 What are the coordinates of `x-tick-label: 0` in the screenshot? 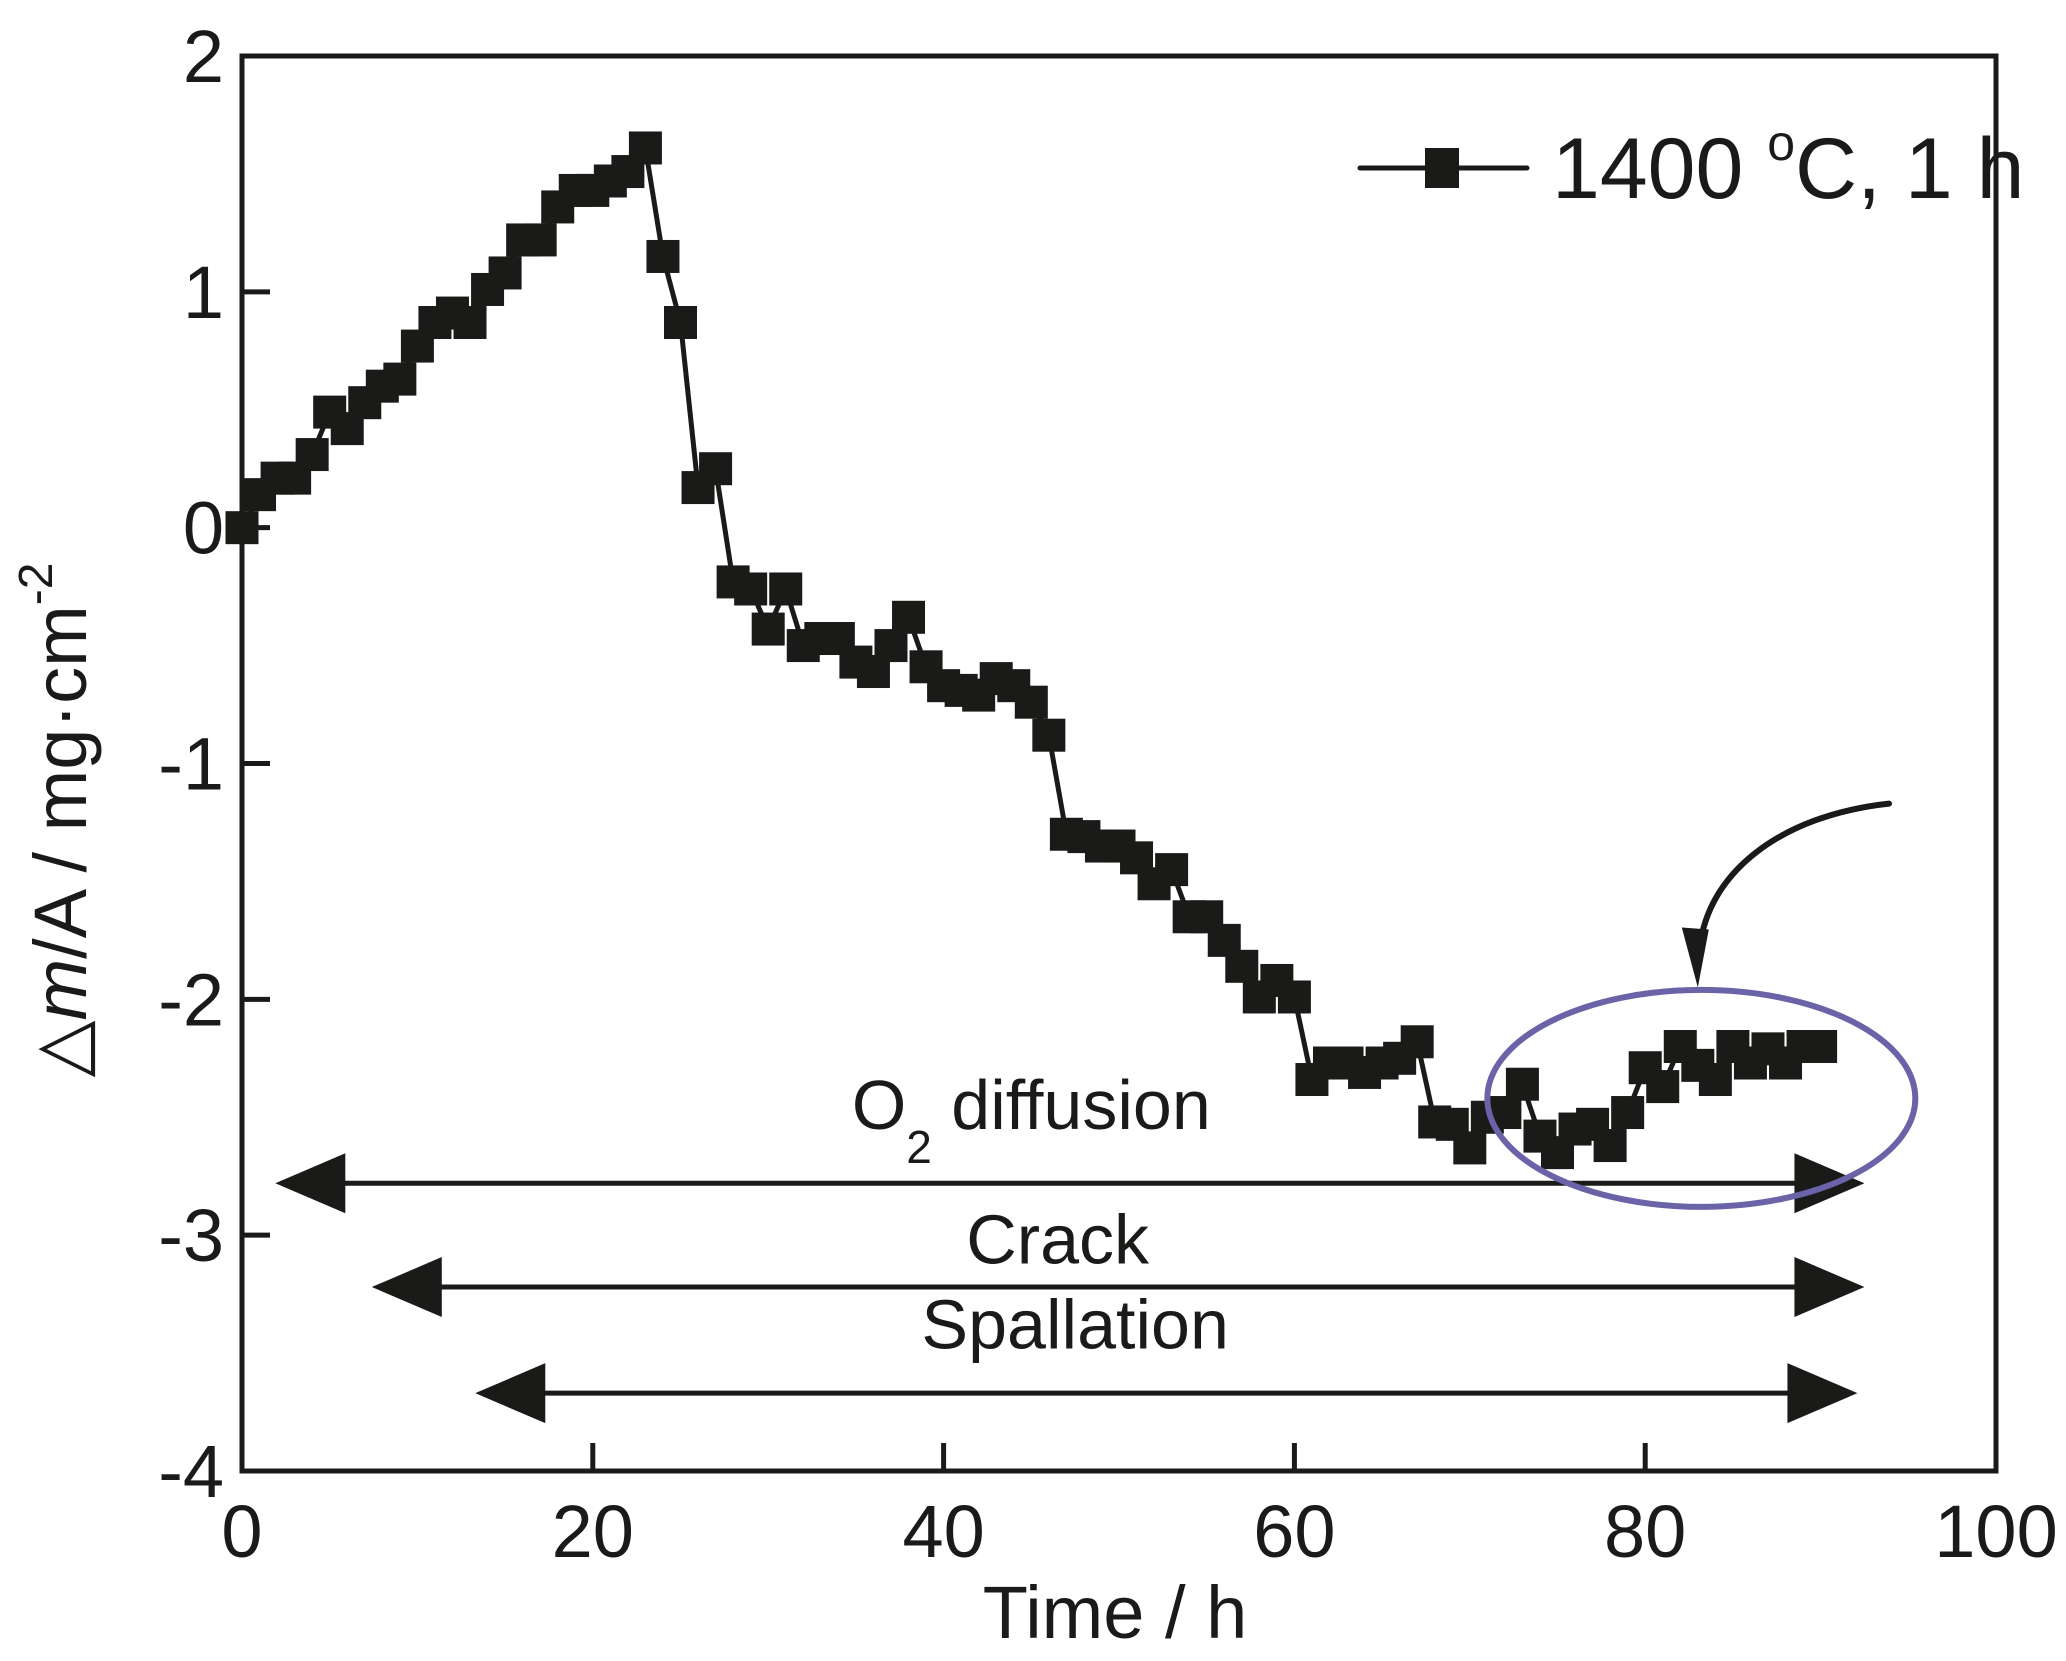 It's located at (241, 1531).